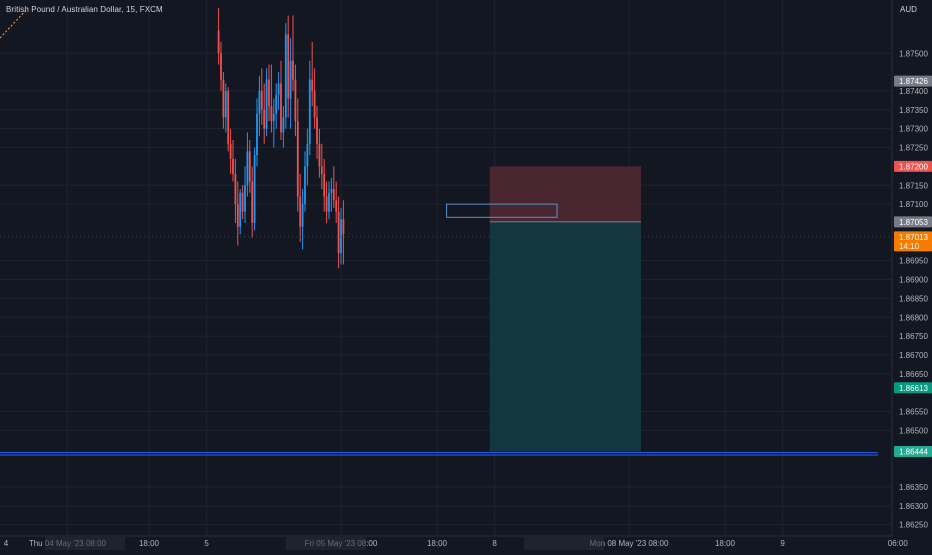 This screenshot has height=555, width=932. What do you see at coordinates (913, 185) in the screenshot?
I see `price-tick-label: 1.87150` at bounding box center [913, 185].